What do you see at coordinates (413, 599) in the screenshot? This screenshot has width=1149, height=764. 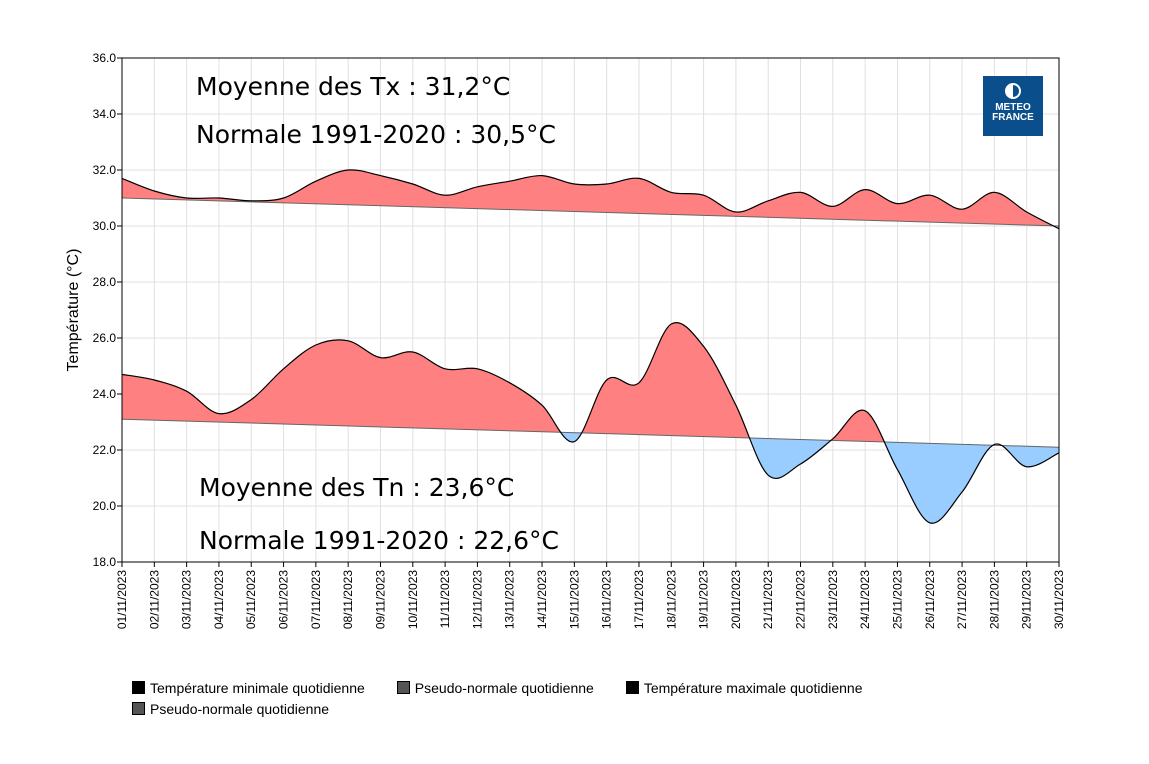 I see `x-tick-label: 10/11/2023` at bounding box center [413, 599].